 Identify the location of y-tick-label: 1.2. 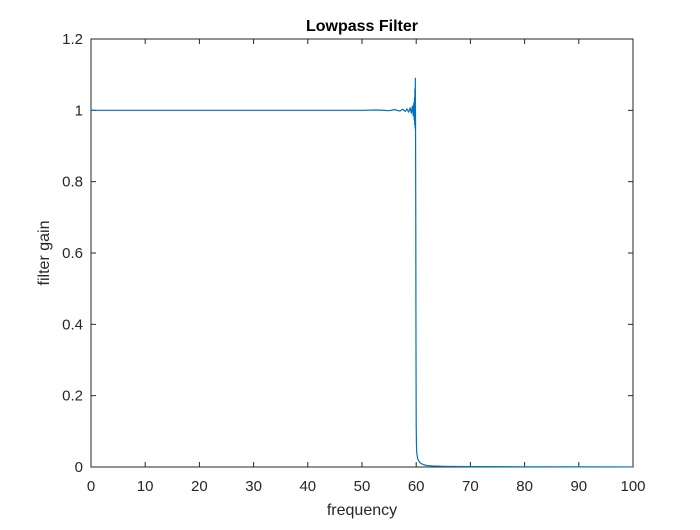
(72, 39).